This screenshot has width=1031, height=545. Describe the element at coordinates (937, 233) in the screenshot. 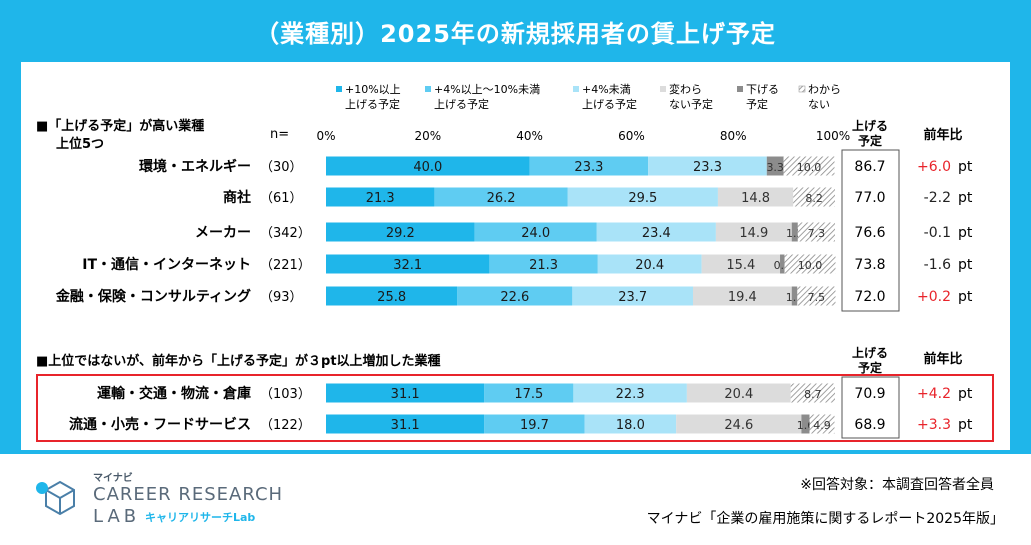

I see `yoy-value: -0.1` at that location.